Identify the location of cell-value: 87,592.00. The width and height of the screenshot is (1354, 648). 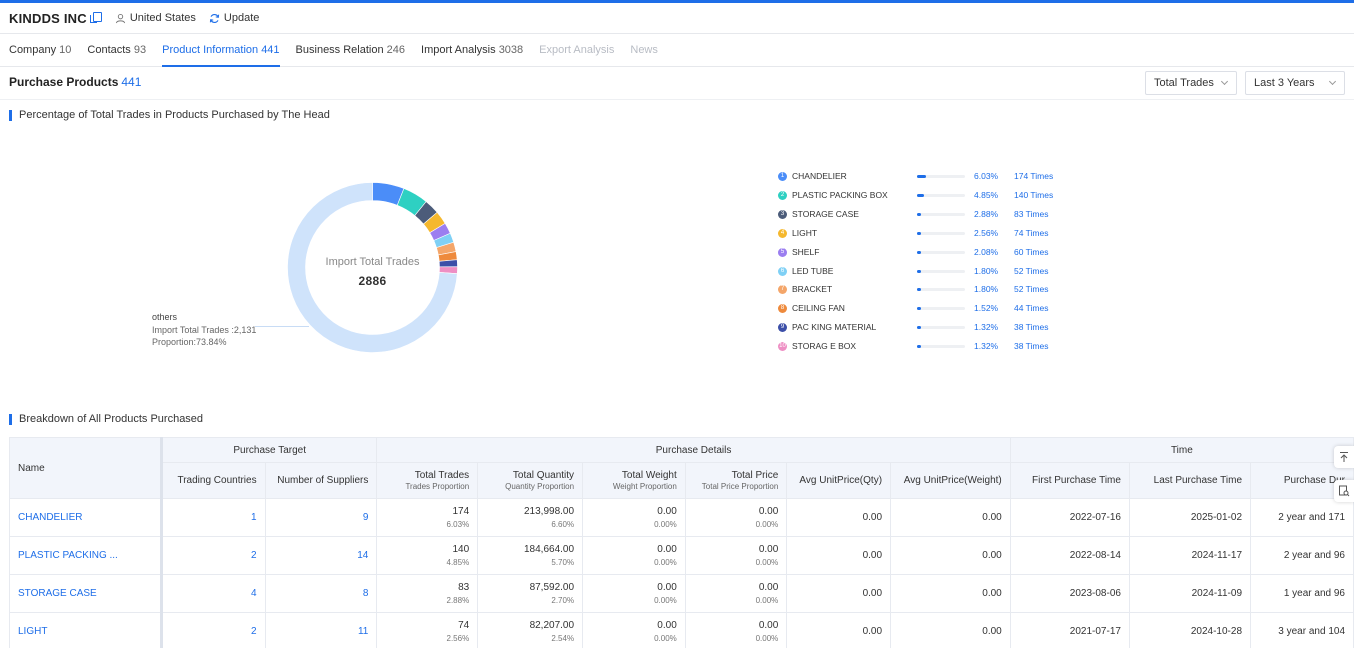
(552, 587).